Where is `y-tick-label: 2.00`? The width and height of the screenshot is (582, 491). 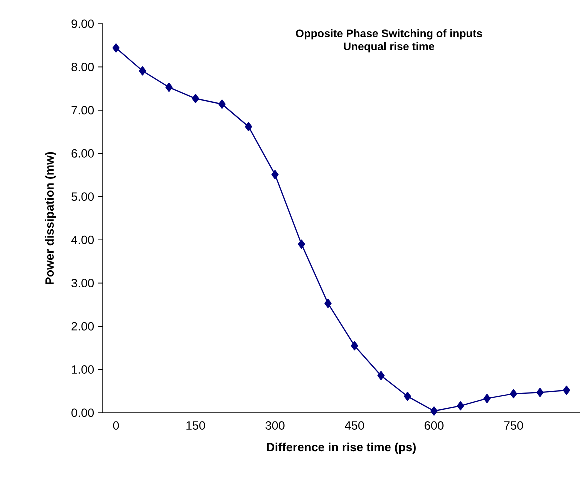 y-tick-label: 2.00 is located at coordinates (83, 326).